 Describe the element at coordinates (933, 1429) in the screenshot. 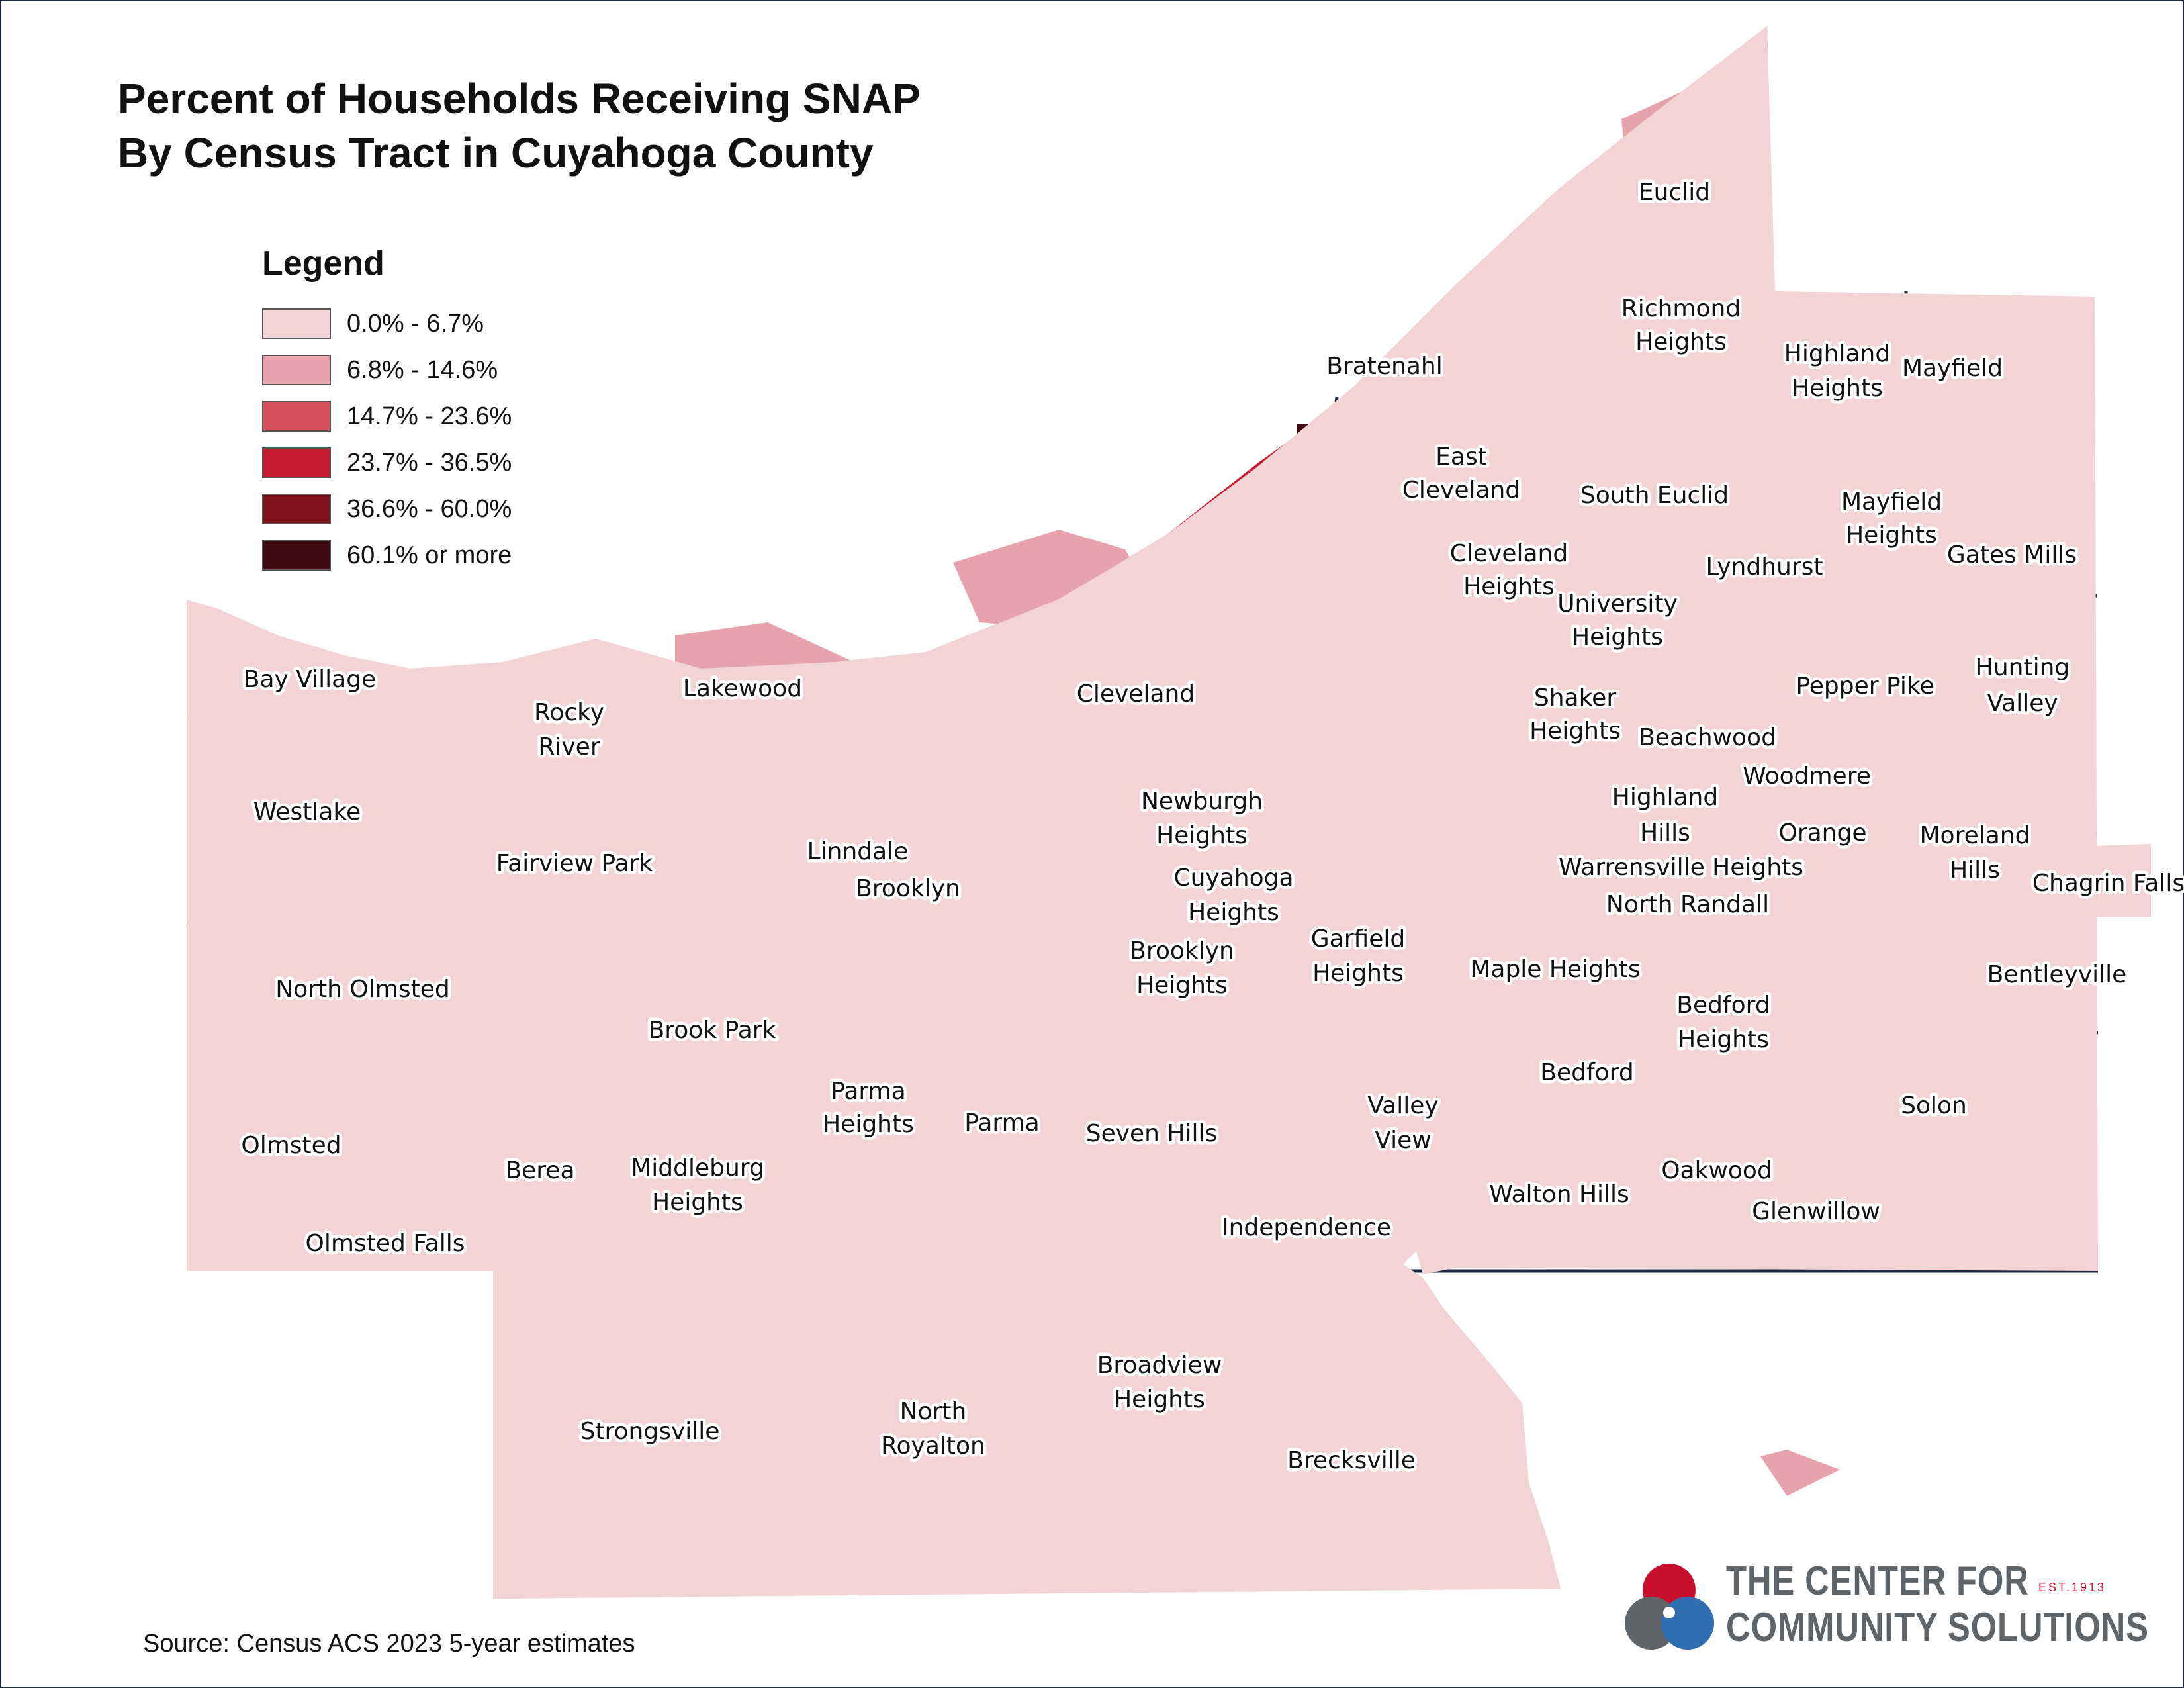

I see `municipality-label: North Royalton` at that location.